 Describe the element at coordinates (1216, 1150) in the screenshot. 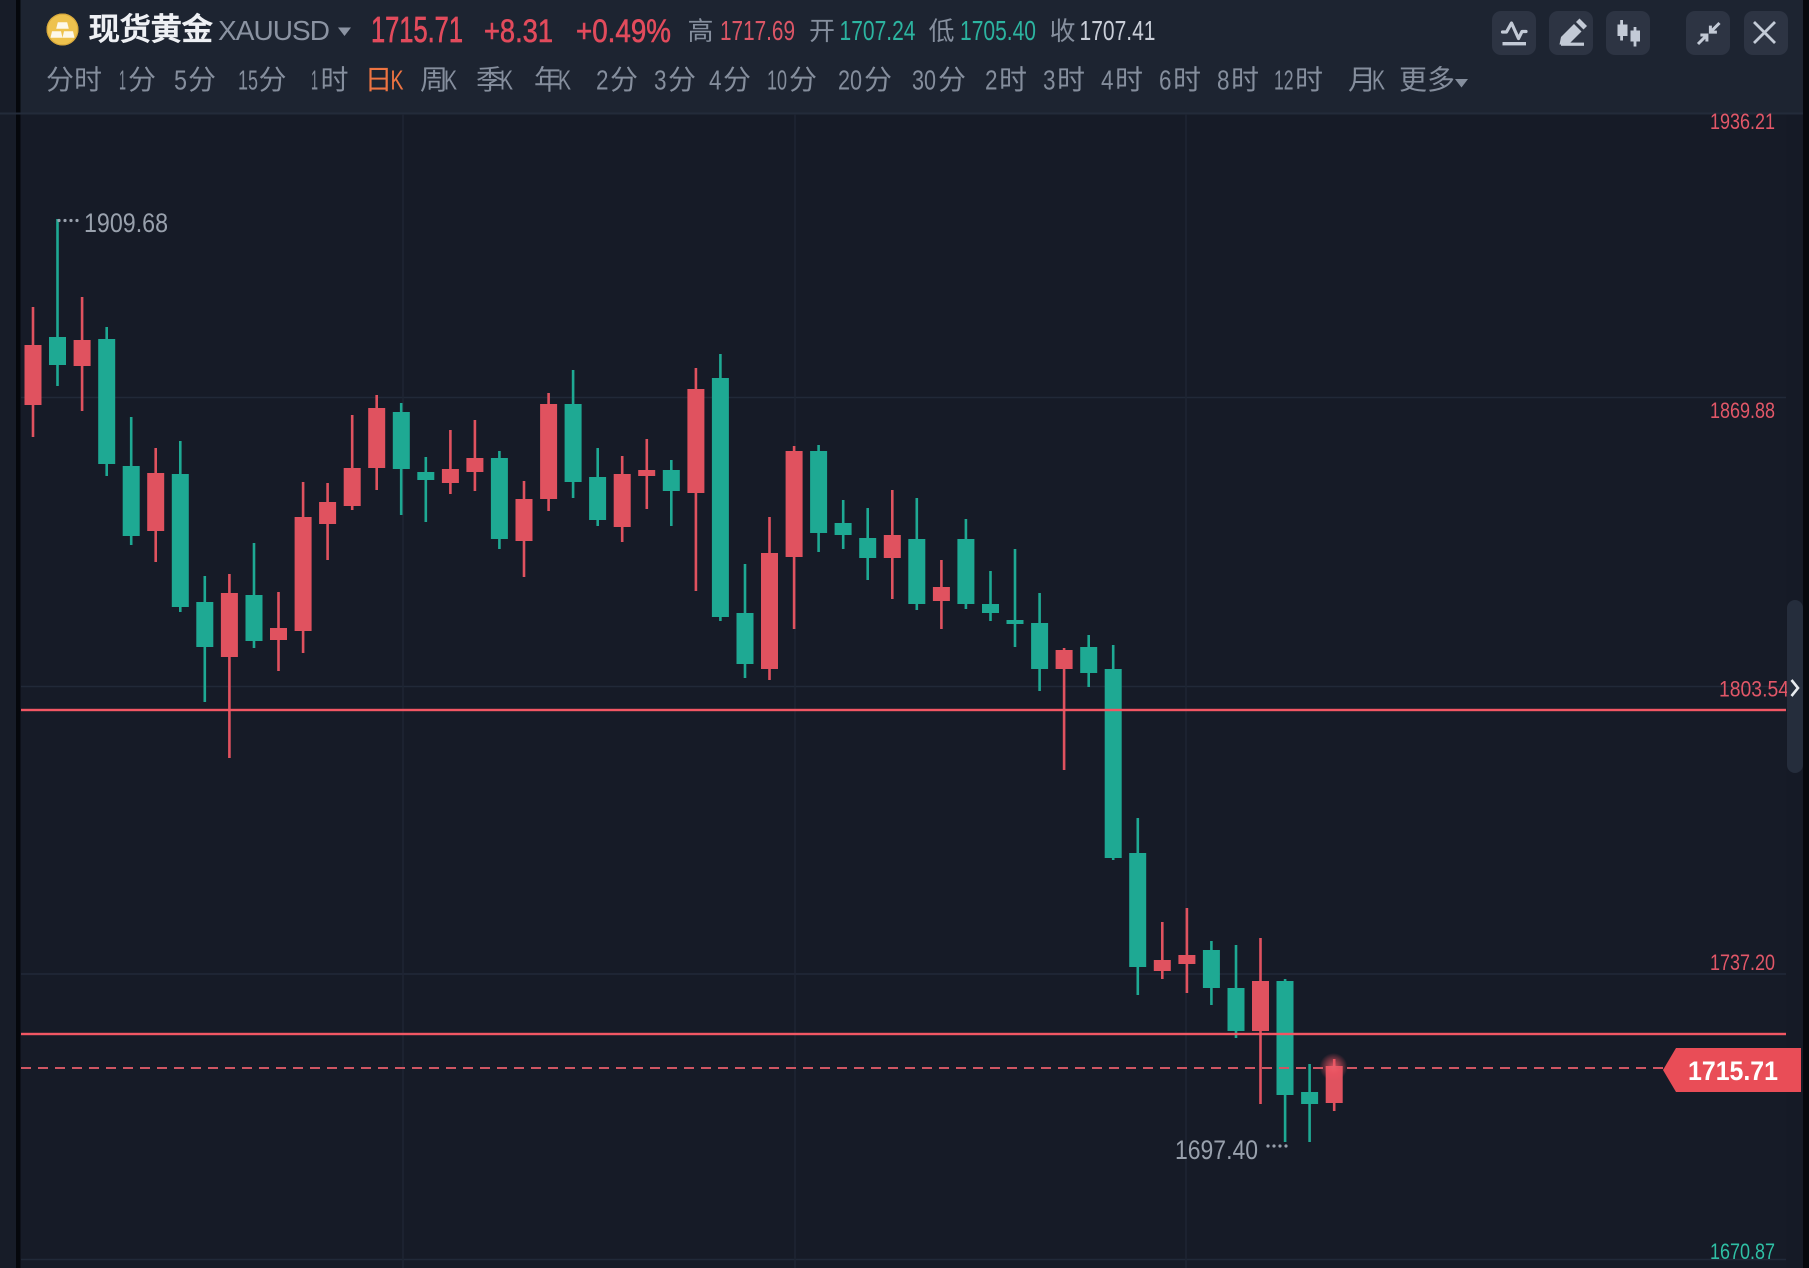

I see `svg-text: 1697.40` at that location.